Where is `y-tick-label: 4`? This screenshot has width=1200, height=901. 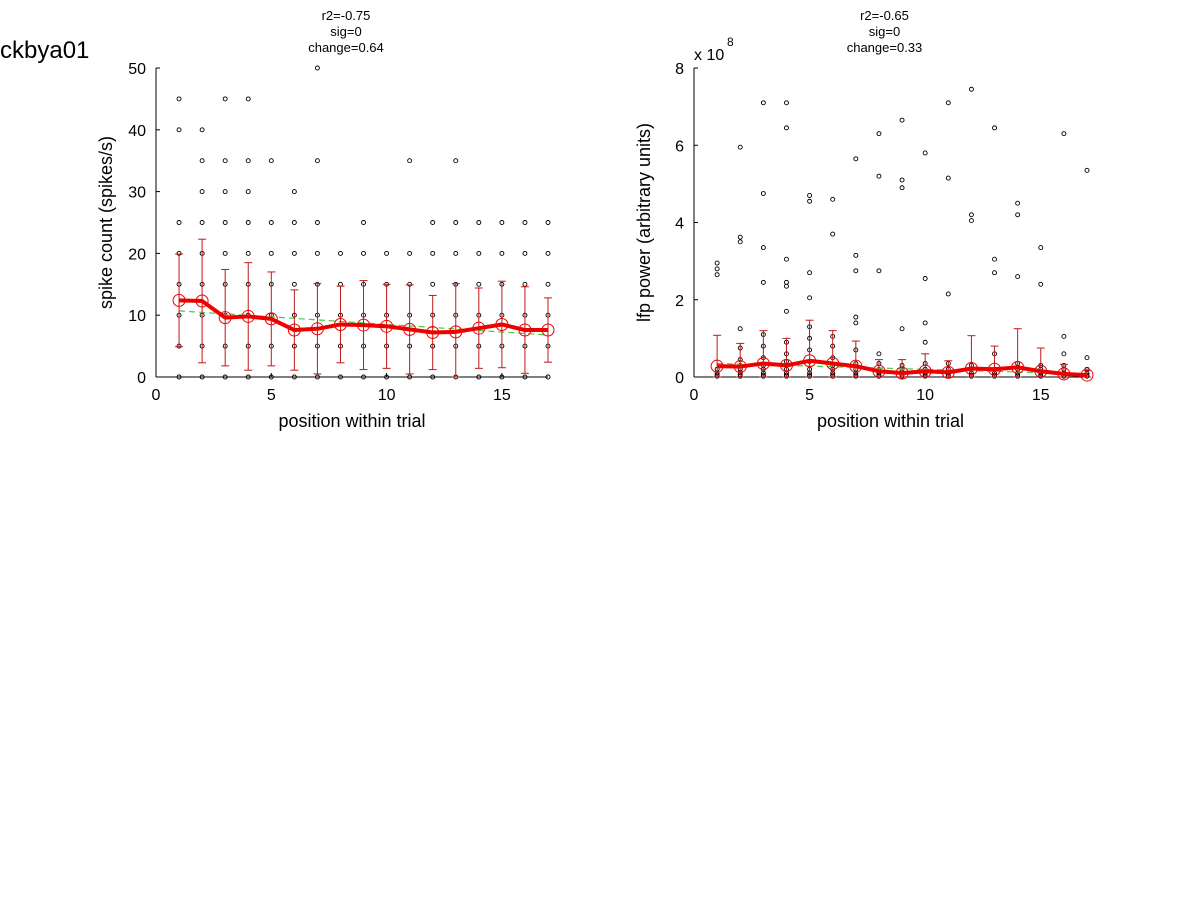
y-tick-label: 4 is located at coordinates (679, 224).